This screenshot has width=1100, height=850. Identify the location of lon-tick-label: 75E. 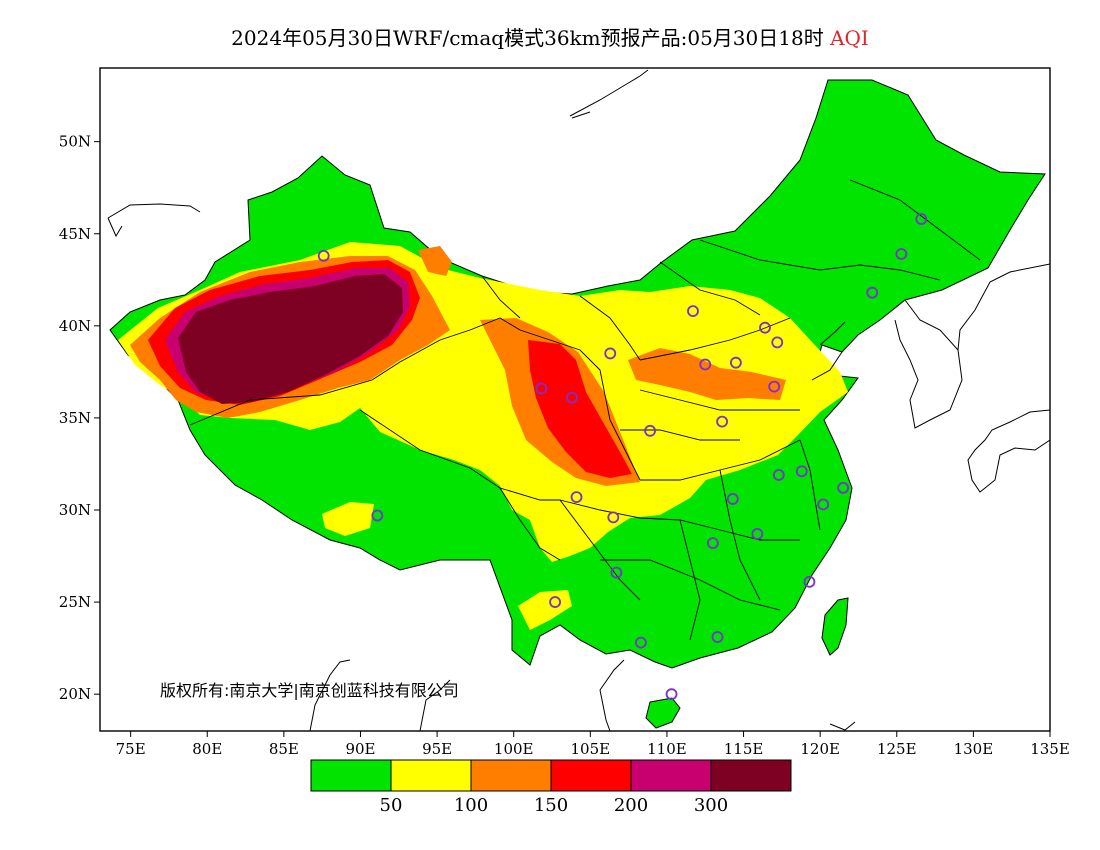
(131, 749).